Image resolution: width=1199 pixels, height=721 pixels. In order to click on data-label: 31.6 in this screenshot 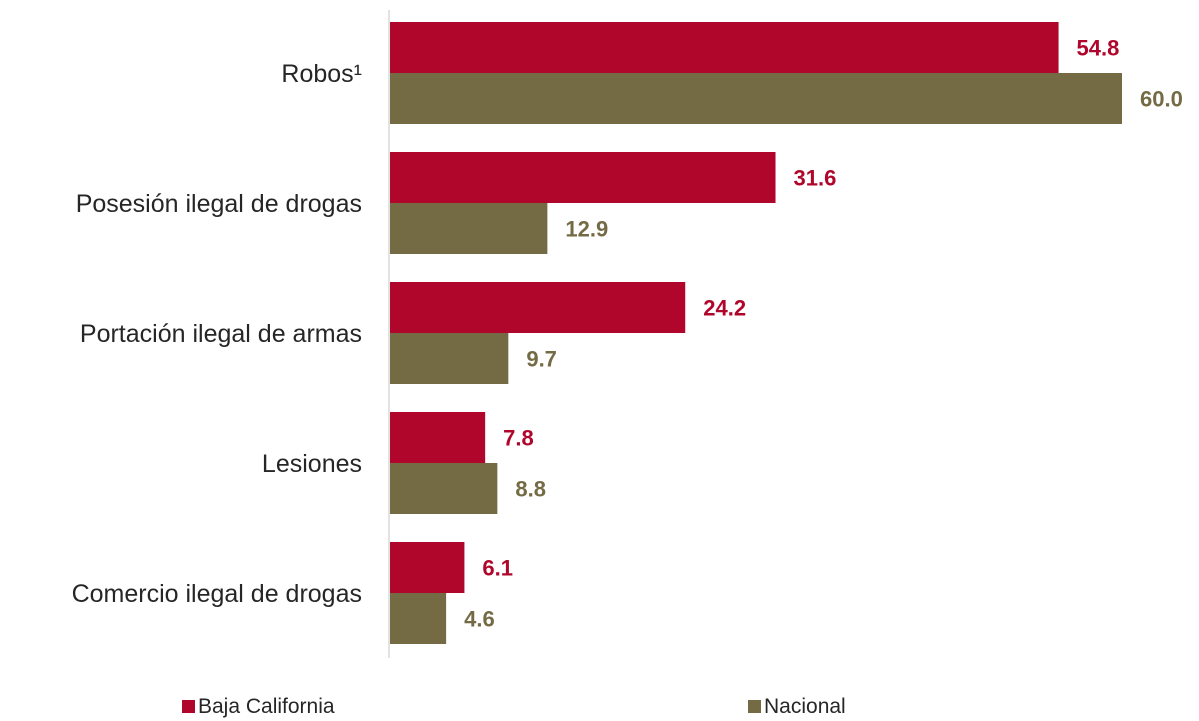, I will do `click(815, 178)`.